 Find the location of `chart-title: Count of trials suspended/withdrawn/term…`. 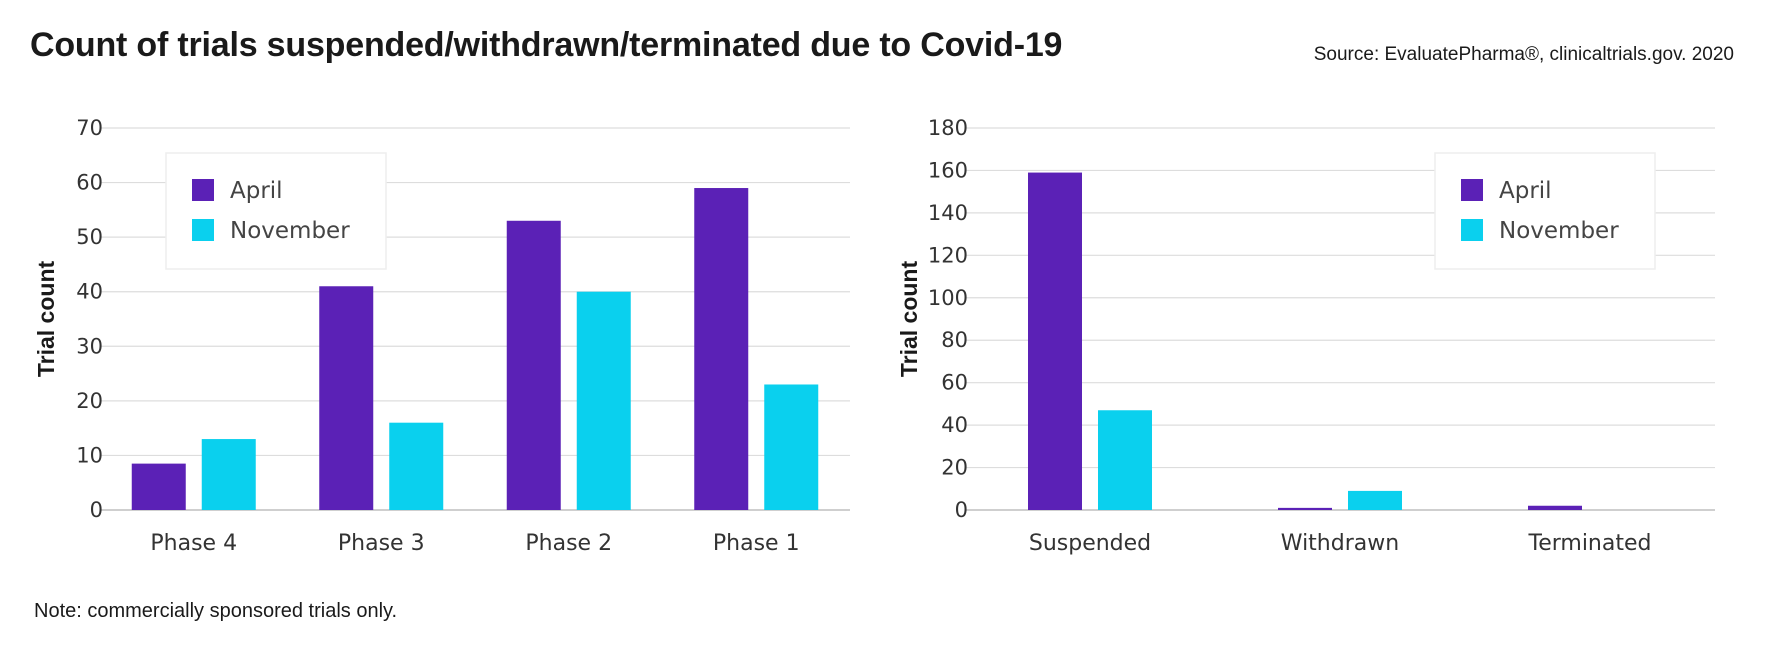

chart-title: Count of trials suspended/withdrawn/term… is located at coordinates (546, 45).